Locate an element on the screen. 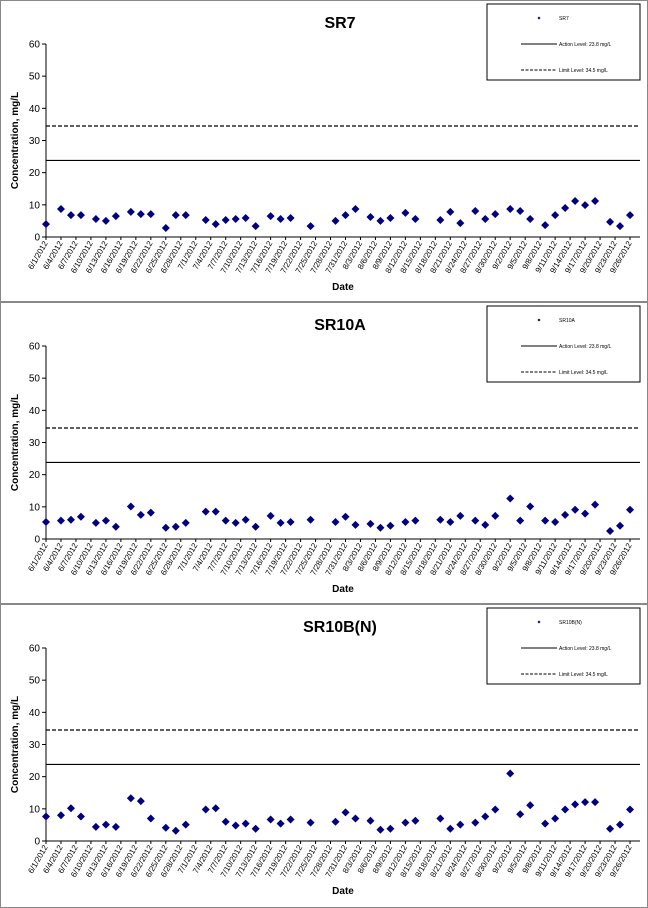 The image size is (648, 908). y-tick-label: 10 is located at coordinates (35, 205).